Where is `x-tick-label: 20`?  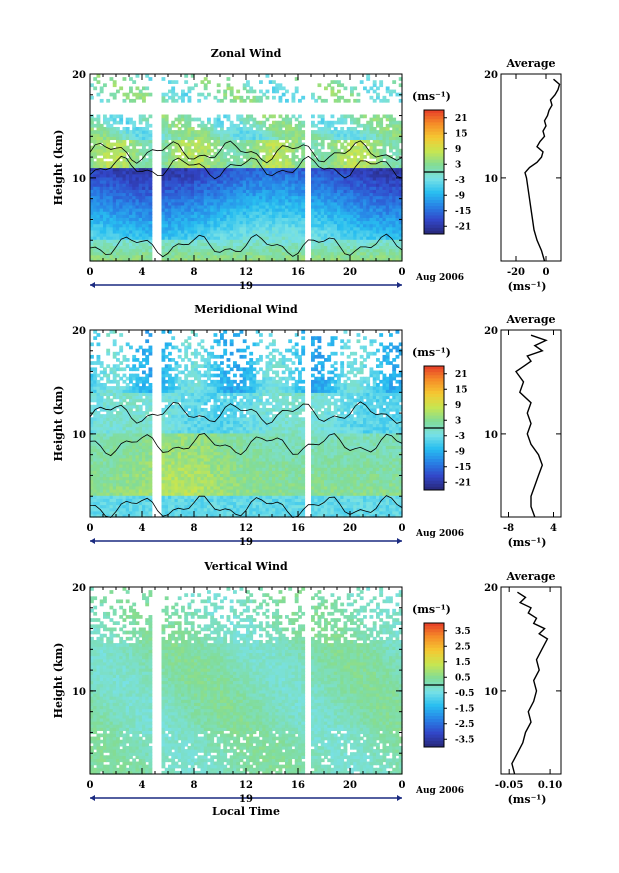 x-tick-label: 20 is located at coordinates (350, 272).